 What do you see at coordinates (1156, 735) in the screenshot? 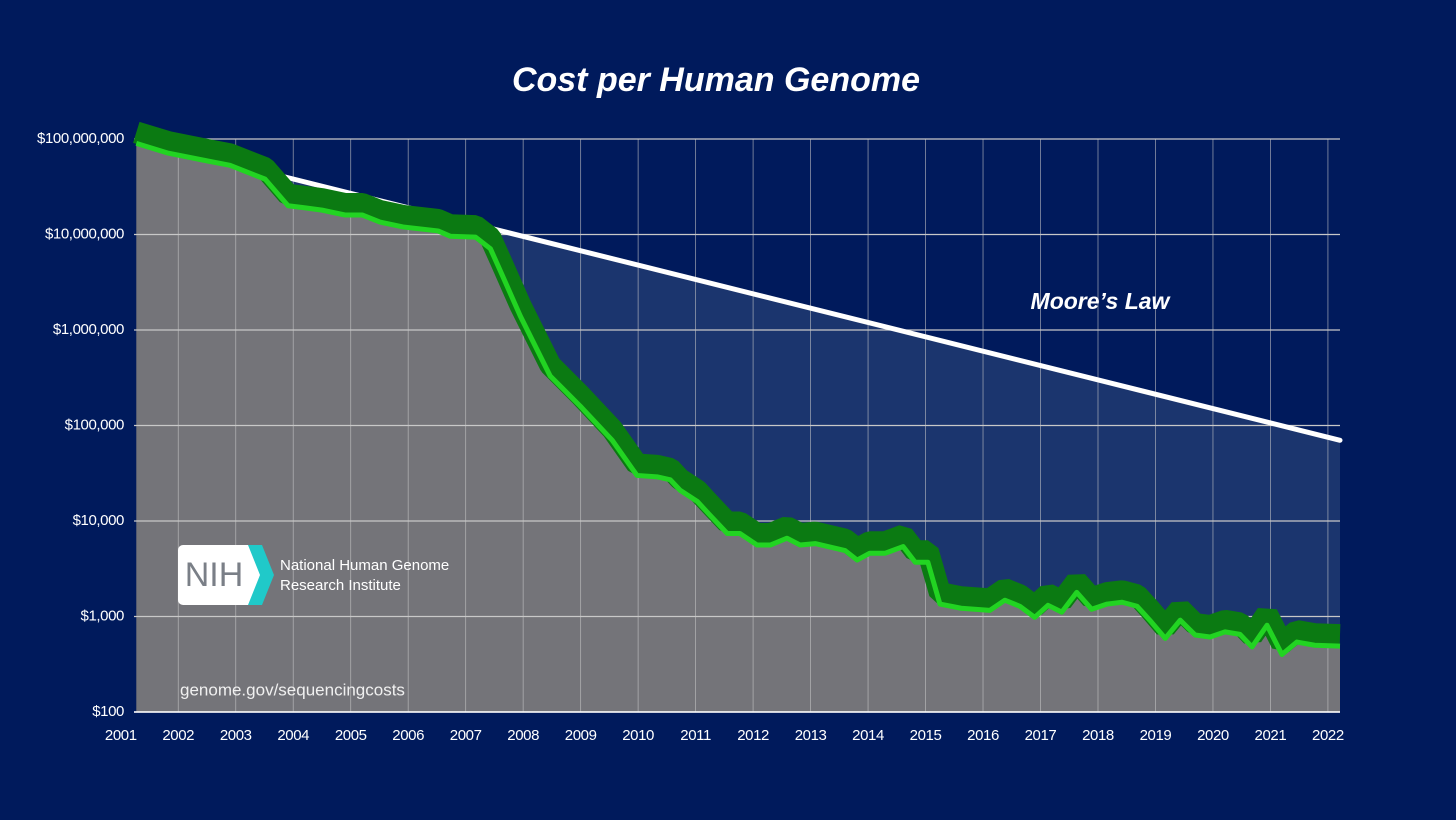
I see `x-tick-label: 2019` at bounding box center [1156, 735].